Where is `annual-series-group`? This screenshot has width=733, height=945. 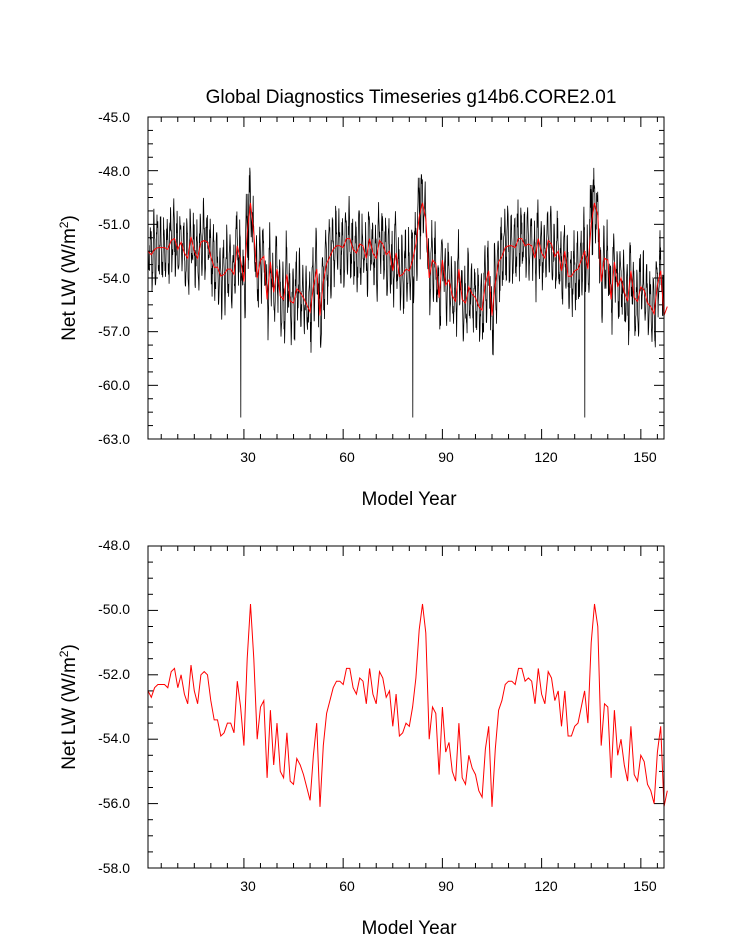 annual-series-group is located at coordinates (407, 259).